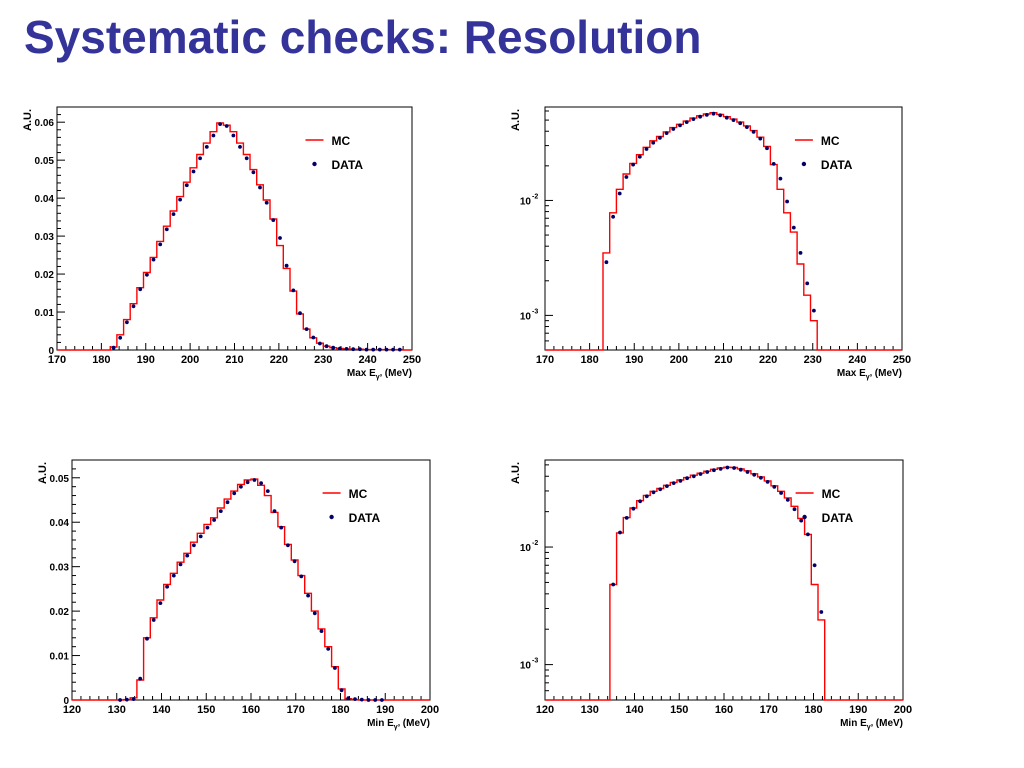 The width and height of the screenshot is (1024, 768). Describe the element at coordinates (857, 360) in the screenshot. I see `x-tick-label: 240` at that location.